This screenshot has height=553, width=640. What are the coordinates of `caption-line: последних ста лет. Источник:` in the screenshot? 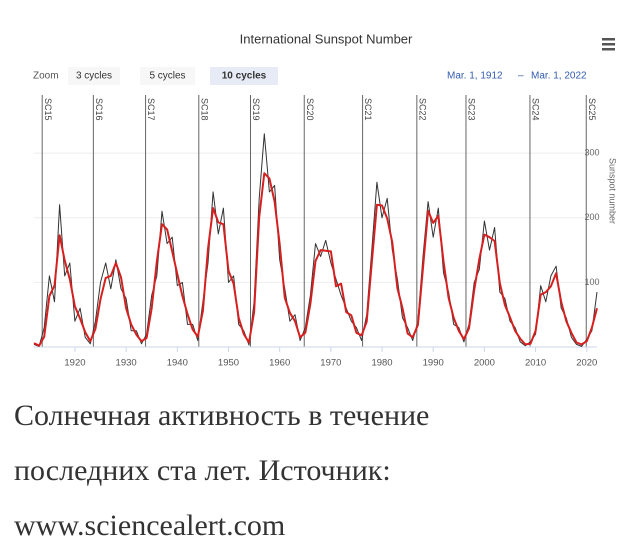 It's located at (202, 470).